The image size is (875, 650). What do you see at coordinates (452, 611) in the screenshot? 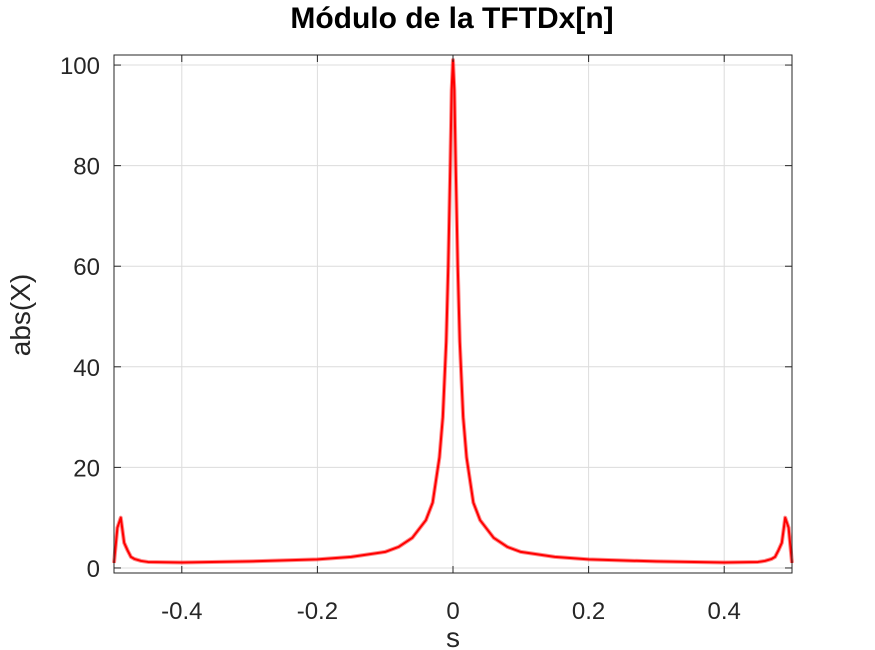
I see `x-tick-label: 0` at bounding box center [452, 611].